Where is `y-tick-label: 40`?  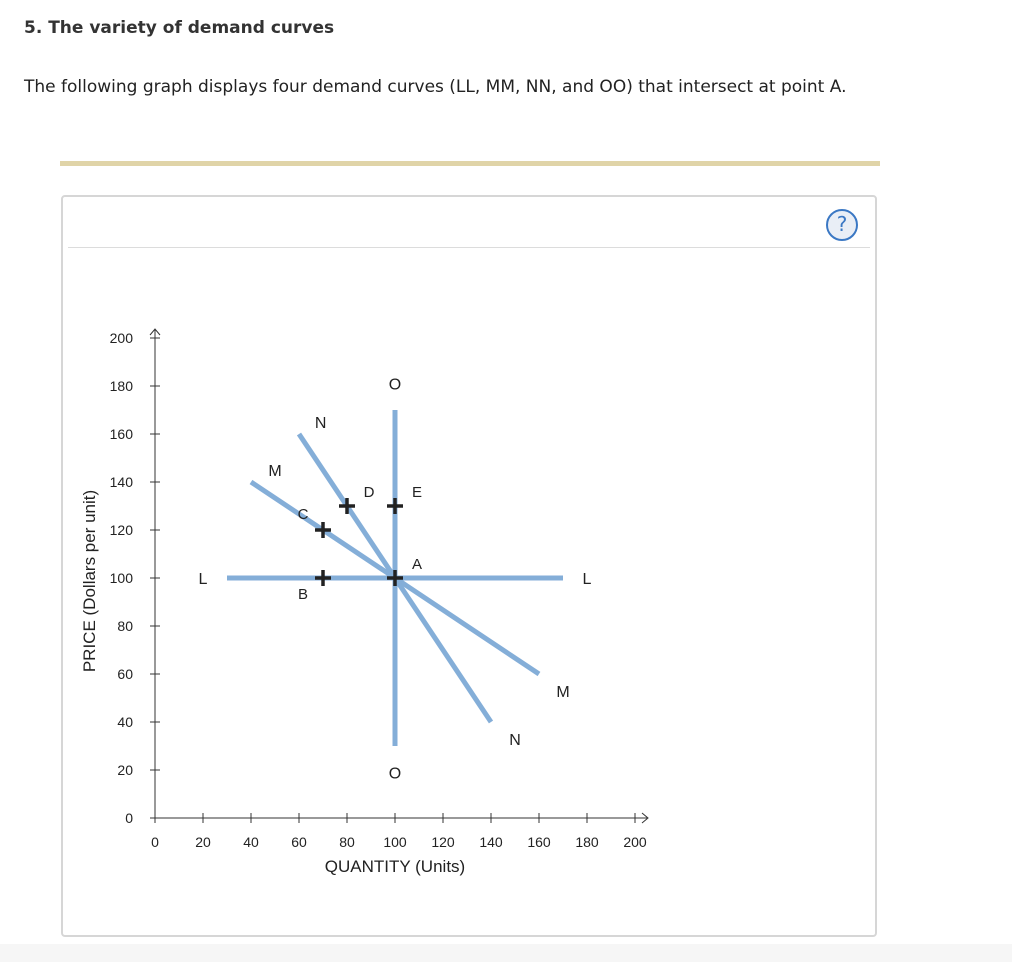 y-tick-label: 40 is located at coordinates (125, 722).